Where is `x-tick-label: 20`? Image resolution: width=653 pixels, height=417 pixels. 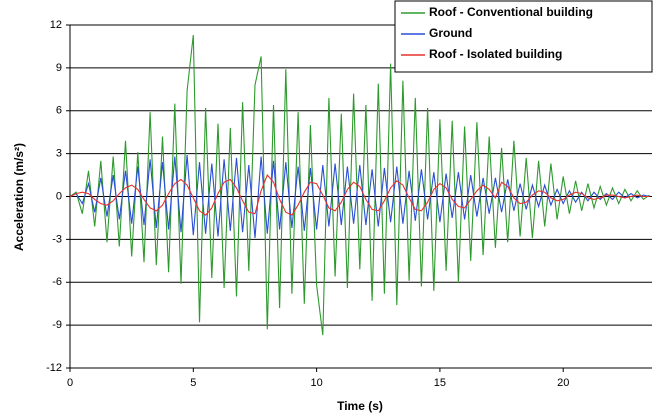 x-tick-label: 20 is located at coordinates (563, 383).